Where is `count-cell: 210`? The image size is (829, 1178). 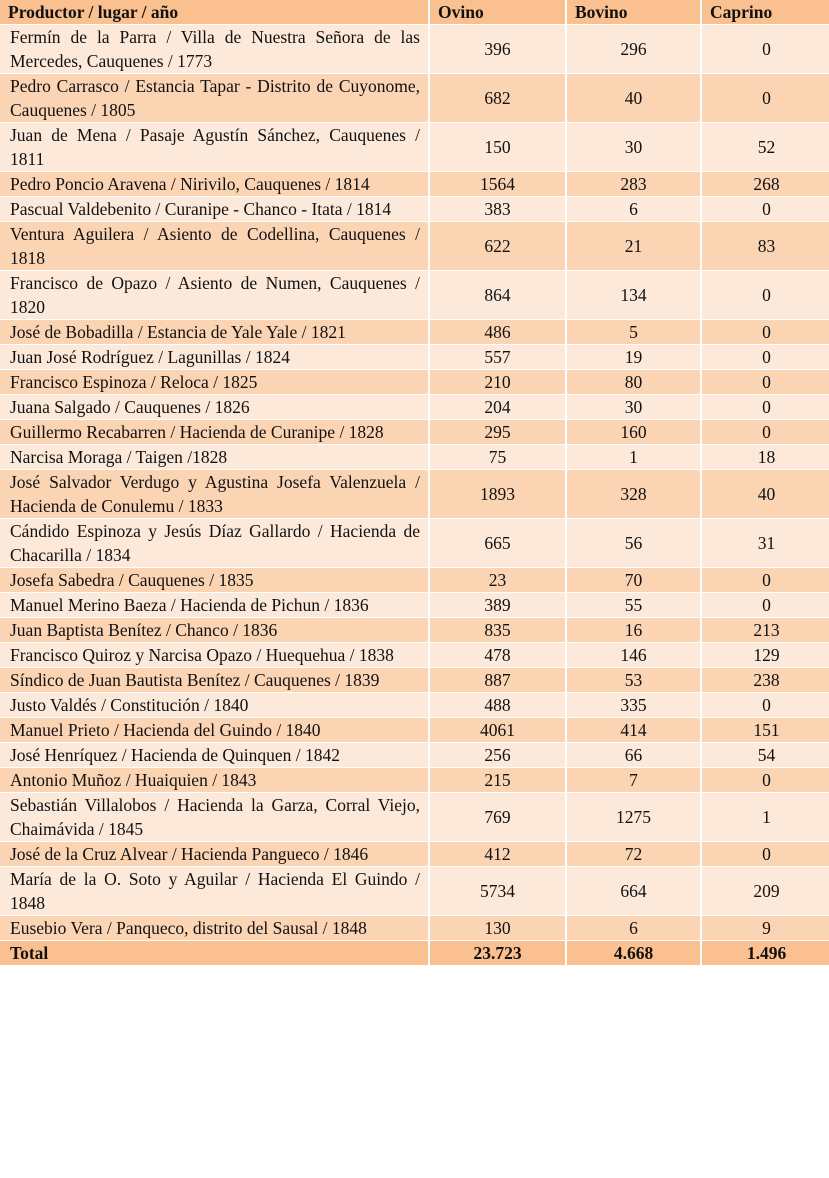
count-cell: 210 is located at coordinates (497, 382).